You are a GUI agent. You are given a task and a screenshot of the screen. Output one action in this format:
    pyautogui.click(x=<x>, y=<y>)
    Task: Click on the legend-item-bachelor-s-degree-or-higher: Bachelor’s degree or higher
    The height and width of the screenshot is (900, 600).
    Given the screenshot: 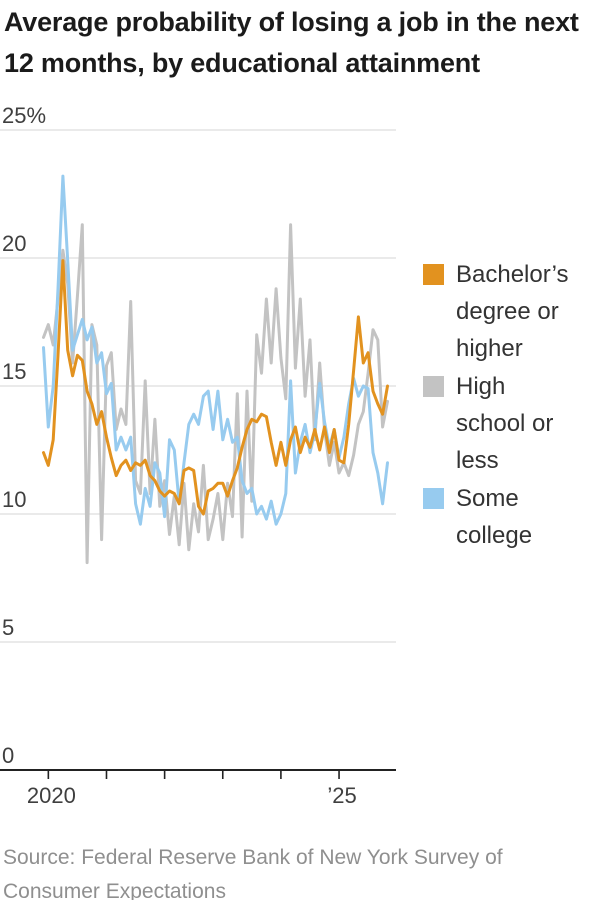 What is the action you would take?
    pyautogui.click(x=509, y=311)
    